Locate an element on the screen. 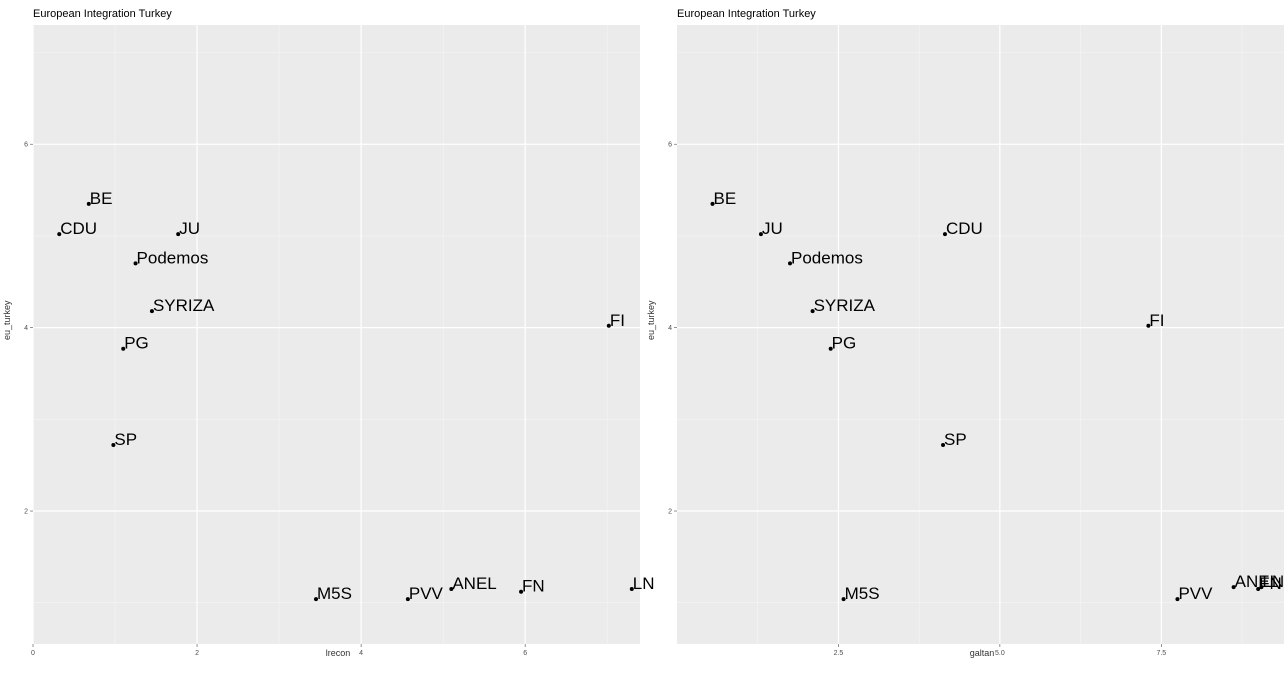  x-tick-label: 6 is located at coordinates (525, 653).